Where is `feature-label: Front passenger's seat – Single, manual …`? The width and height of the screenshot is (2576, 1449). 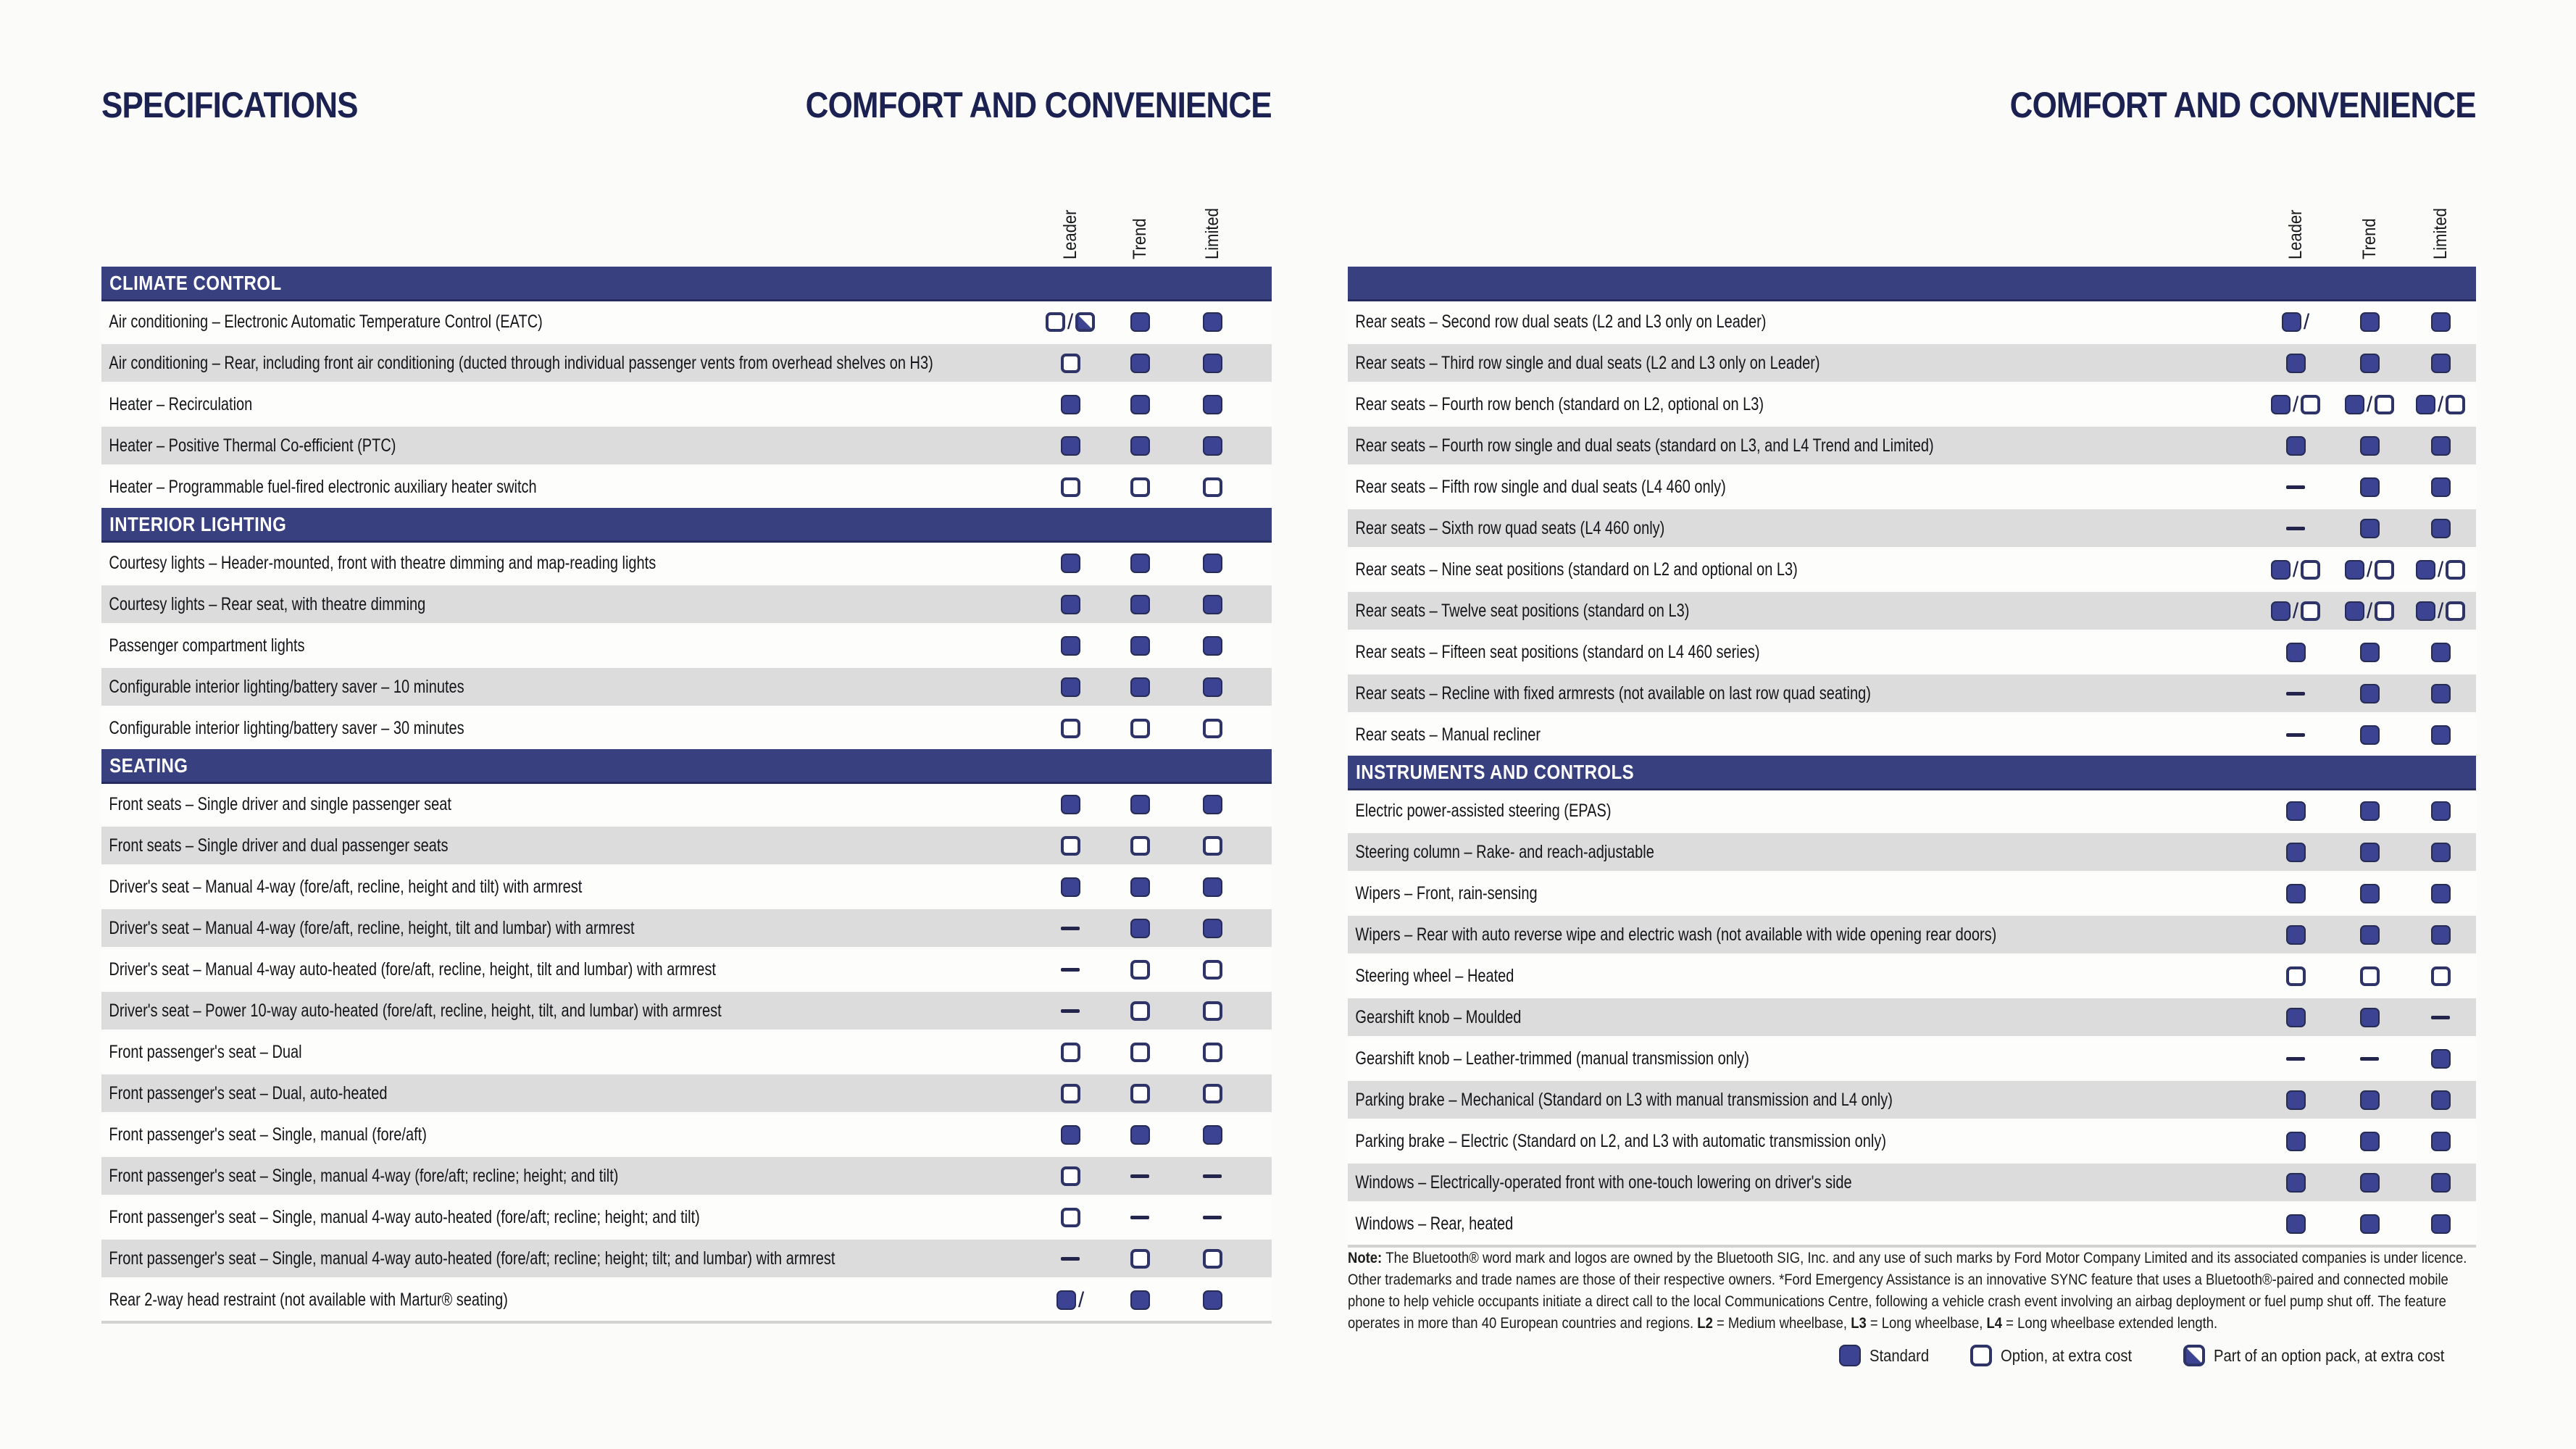
feature-label: Front passenger's seat – Single, manual … is located at coordinates (364, 1175).